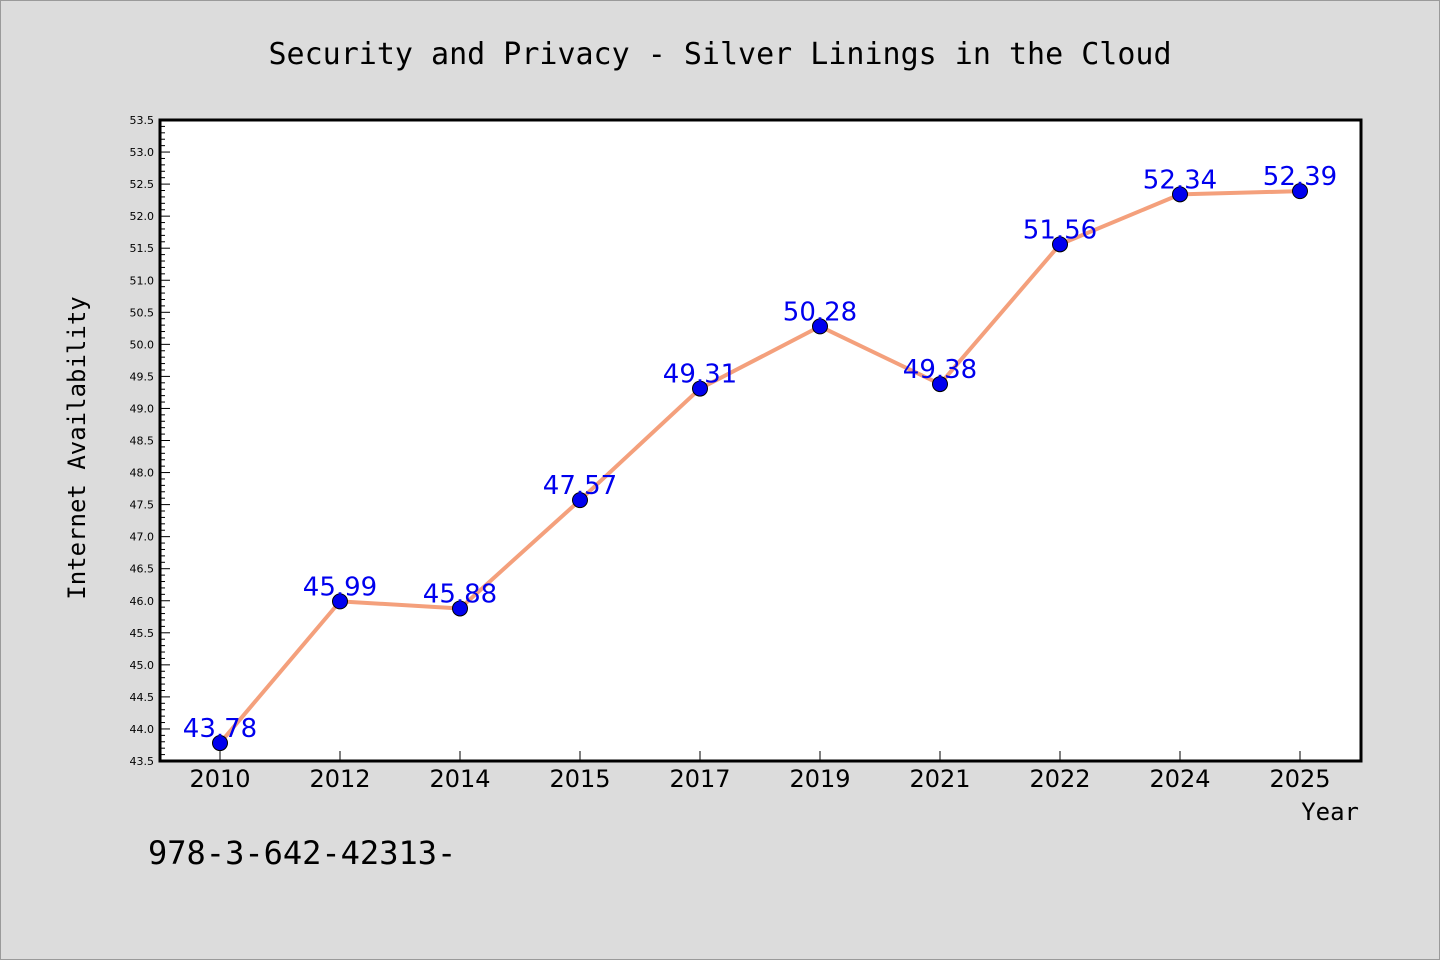 Image resolution: width=1440 pixels, height=960 pixels. I want to click on y-tick-label: 44.5, so click(142, 697).